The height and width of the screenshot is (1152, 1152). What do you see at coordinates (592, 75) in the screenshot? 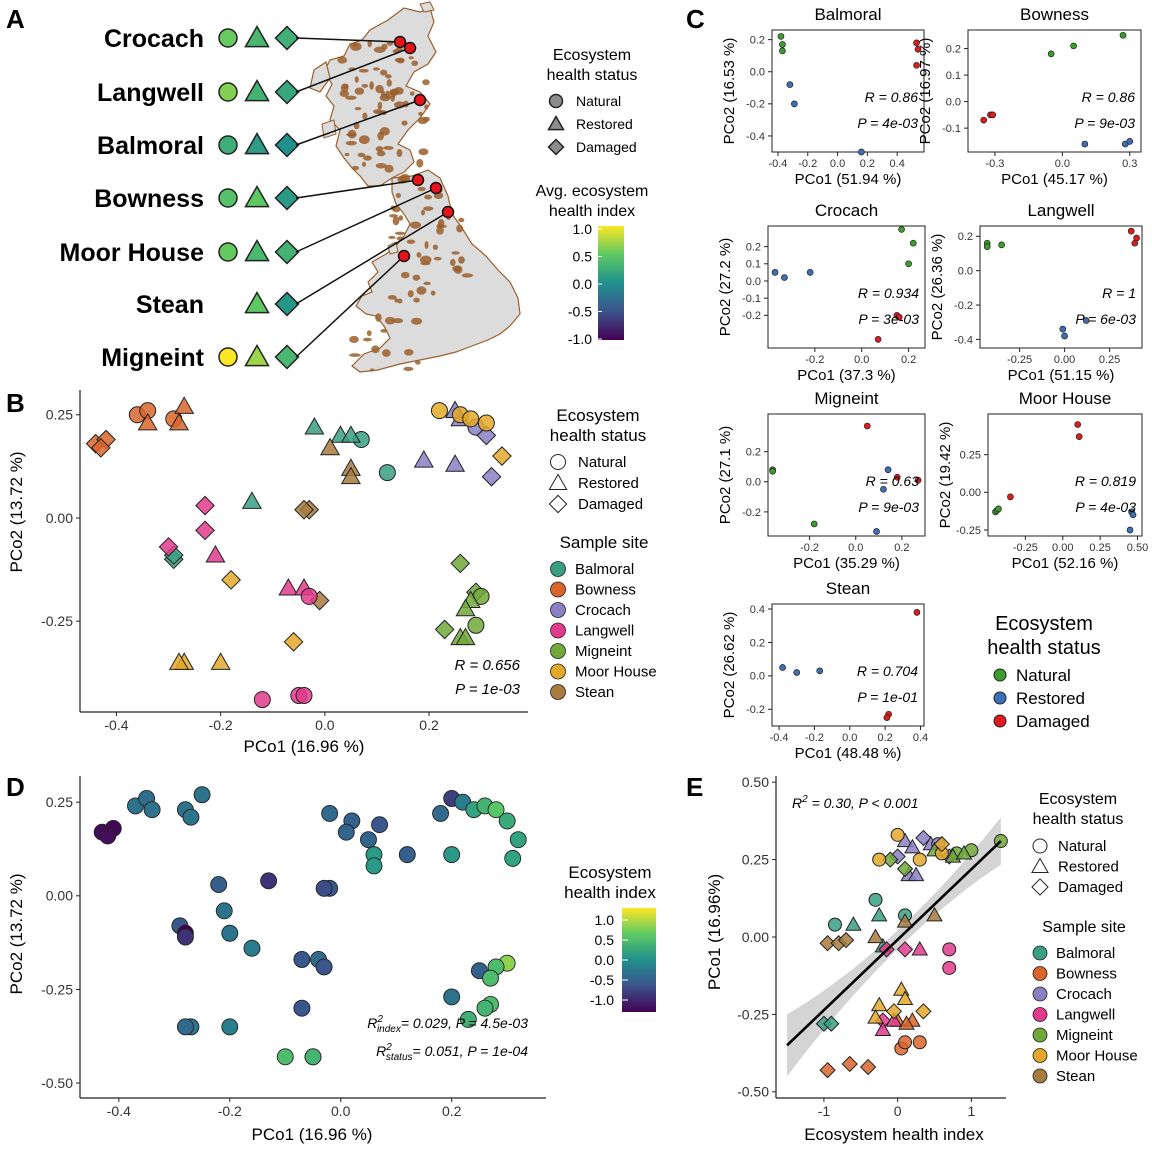
I see `legend-a-status-title-2: health status` at bounding box center [592, 75].